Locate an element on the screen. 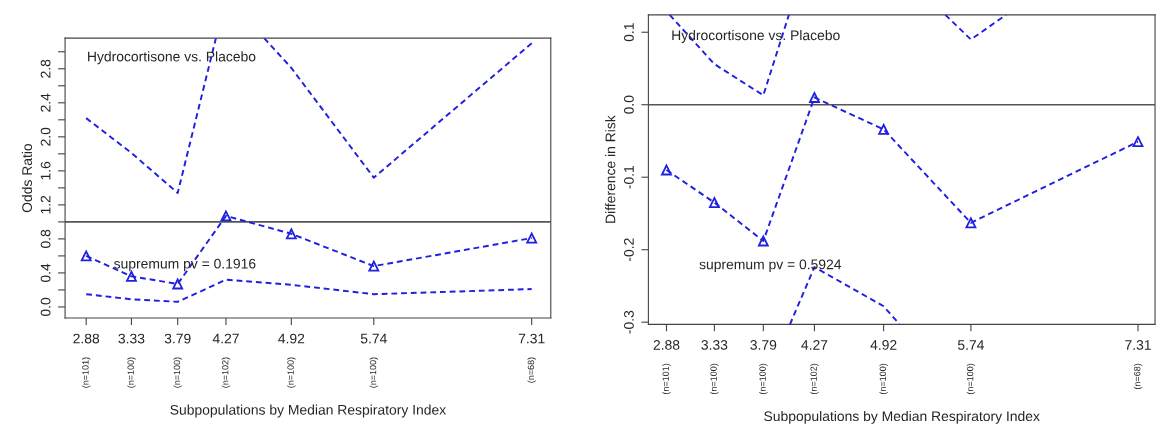 This screenshot has width=1162, height=424. y-axis-title: Difference in Risk is located at coordinates (610, 169).